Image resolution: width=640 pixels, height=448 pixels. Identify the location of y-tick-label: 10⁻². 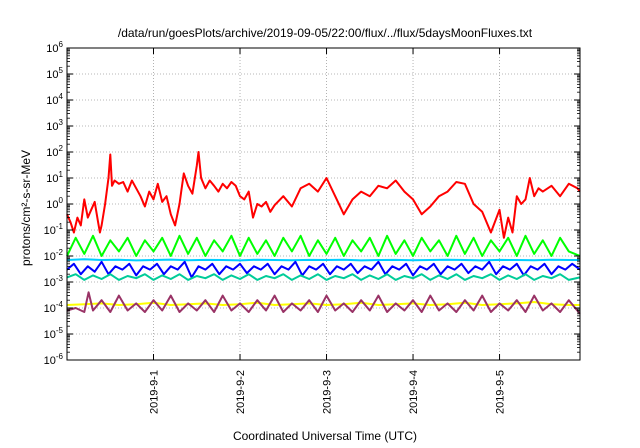
(54, 255).